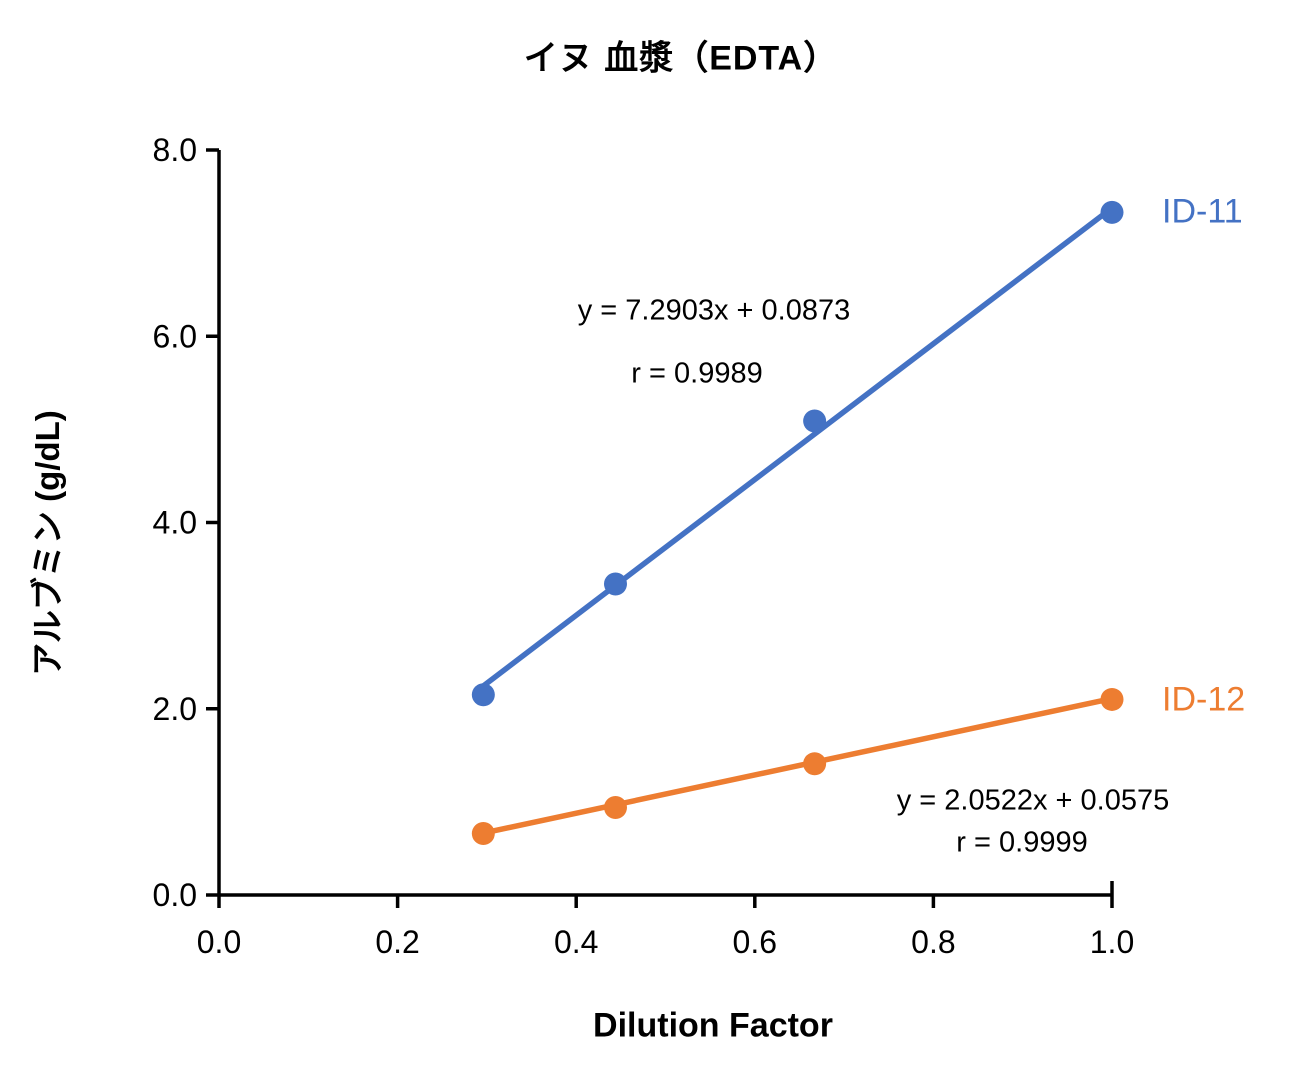  What do you see at coordinates (1033, 800) in the screenshot?
I see `trendline-equation-id12: y = 2.0522x + 0.0575` at bounding box center [1033, 800].